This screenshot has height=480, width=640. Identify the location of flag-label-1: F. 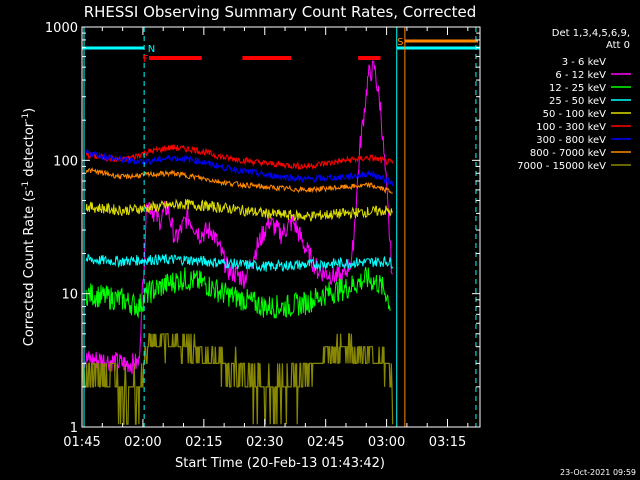
(146, 59).